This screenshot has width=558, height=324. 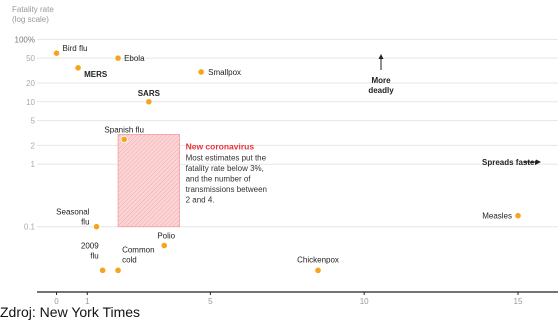 What do you see at coordinates (129, 259) in the screenshot?
I see `label-common-cold: cold` at bounding box center [129, 259].